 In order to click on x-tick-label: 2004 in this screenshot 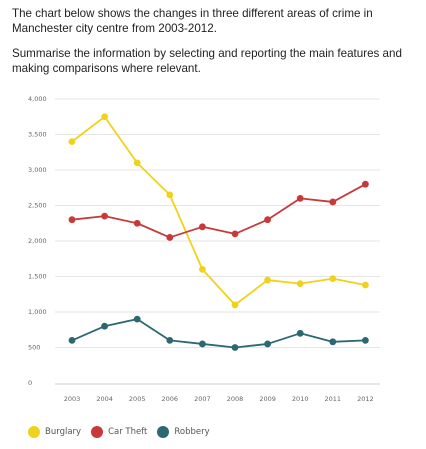, I will do `click(104, 399)`.